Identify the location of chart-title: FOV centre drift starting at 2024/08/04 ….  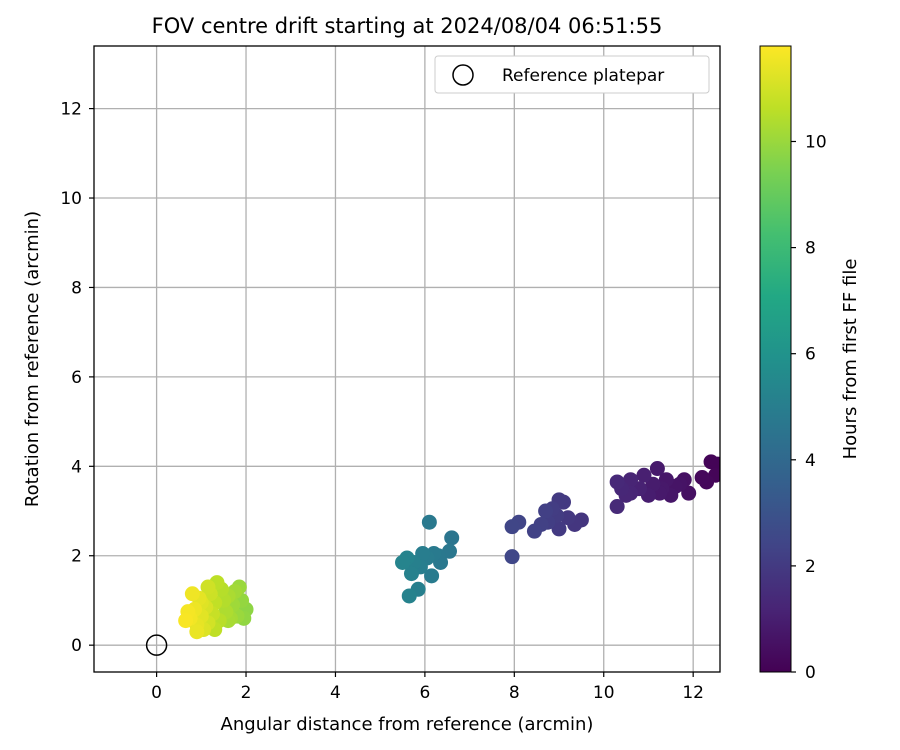
(407, 26).